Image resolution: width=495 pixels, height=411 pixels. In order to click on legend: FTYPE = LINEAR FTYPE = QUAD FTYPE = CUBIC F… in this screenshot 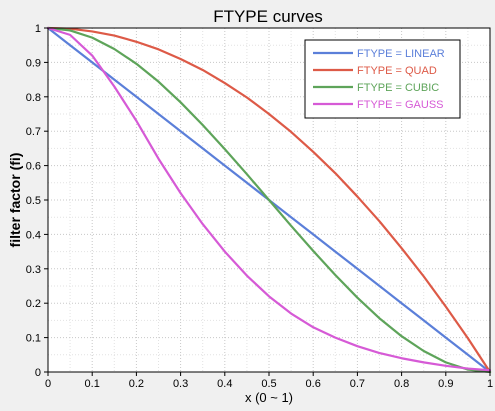, I will do `click(382, 79)`.